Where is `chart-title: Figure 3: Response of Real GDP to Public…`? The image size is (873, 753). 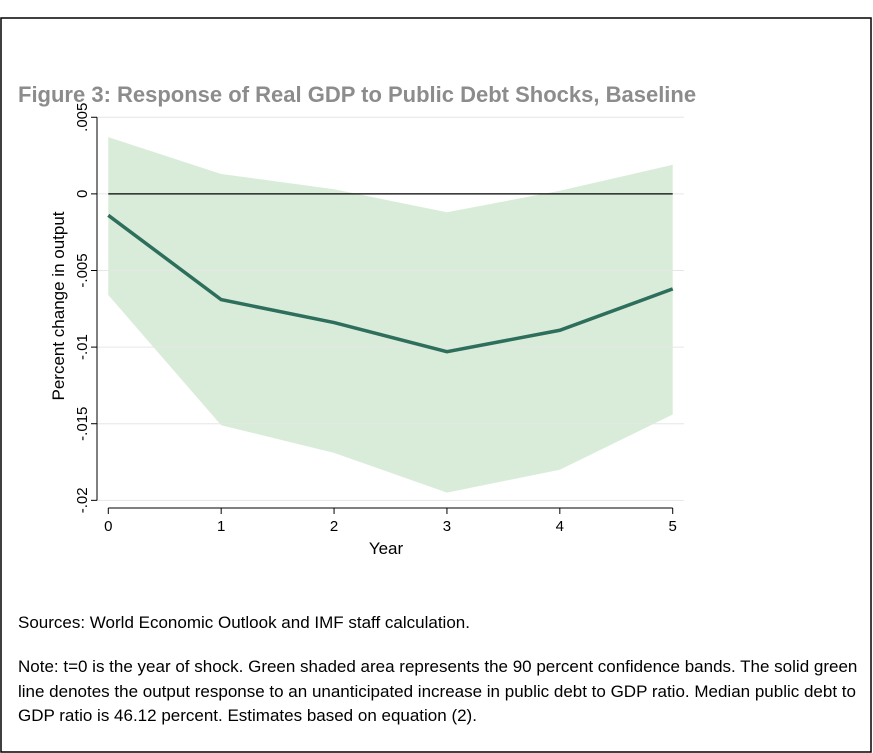
chart-title: Figure 3: Response of Real GDP to Public… is located at coordinates (357, 94).